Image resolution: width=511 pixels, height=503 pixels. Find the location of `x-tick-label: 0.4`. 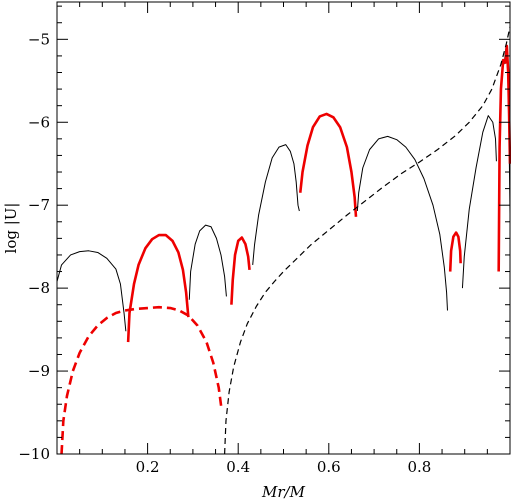

x-tick-label: 0.4 is located at coordinates (238, 467).